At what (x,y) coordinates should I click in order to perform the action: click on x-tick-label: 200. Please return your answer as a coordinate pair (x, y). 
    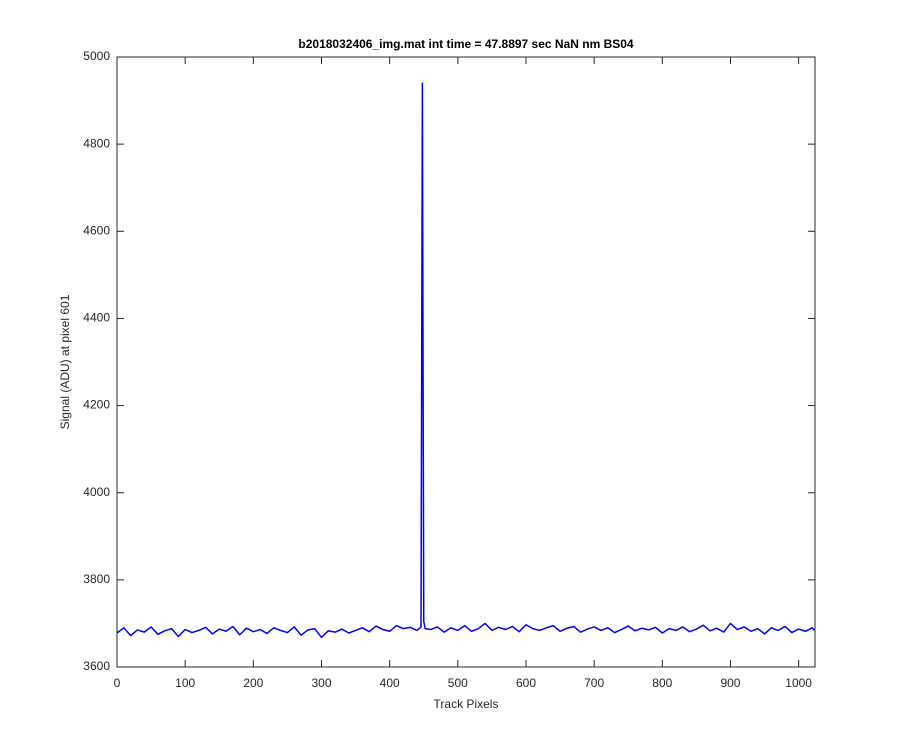
    Looking at the image, I should click on (253, 683).